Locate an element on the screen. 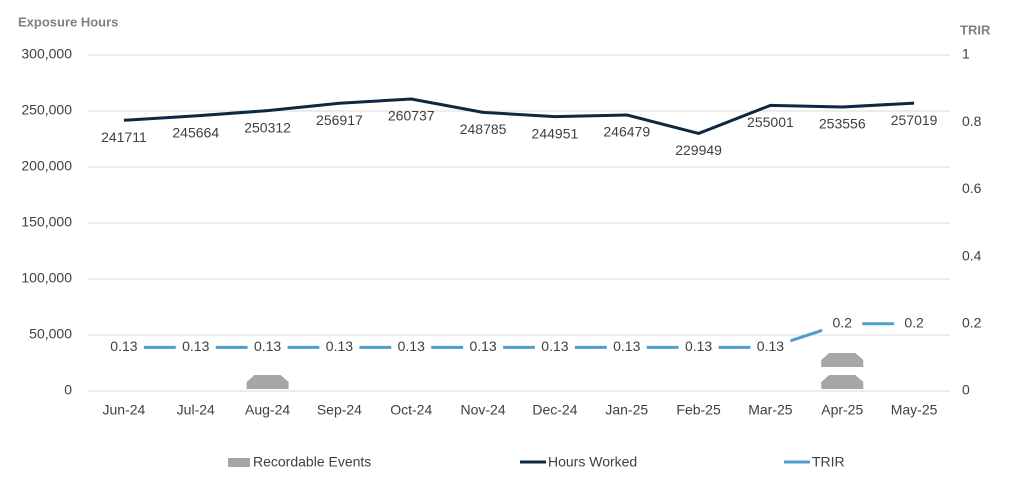  x-tick-label: Oct-24 is located at coordinates (411, 410).